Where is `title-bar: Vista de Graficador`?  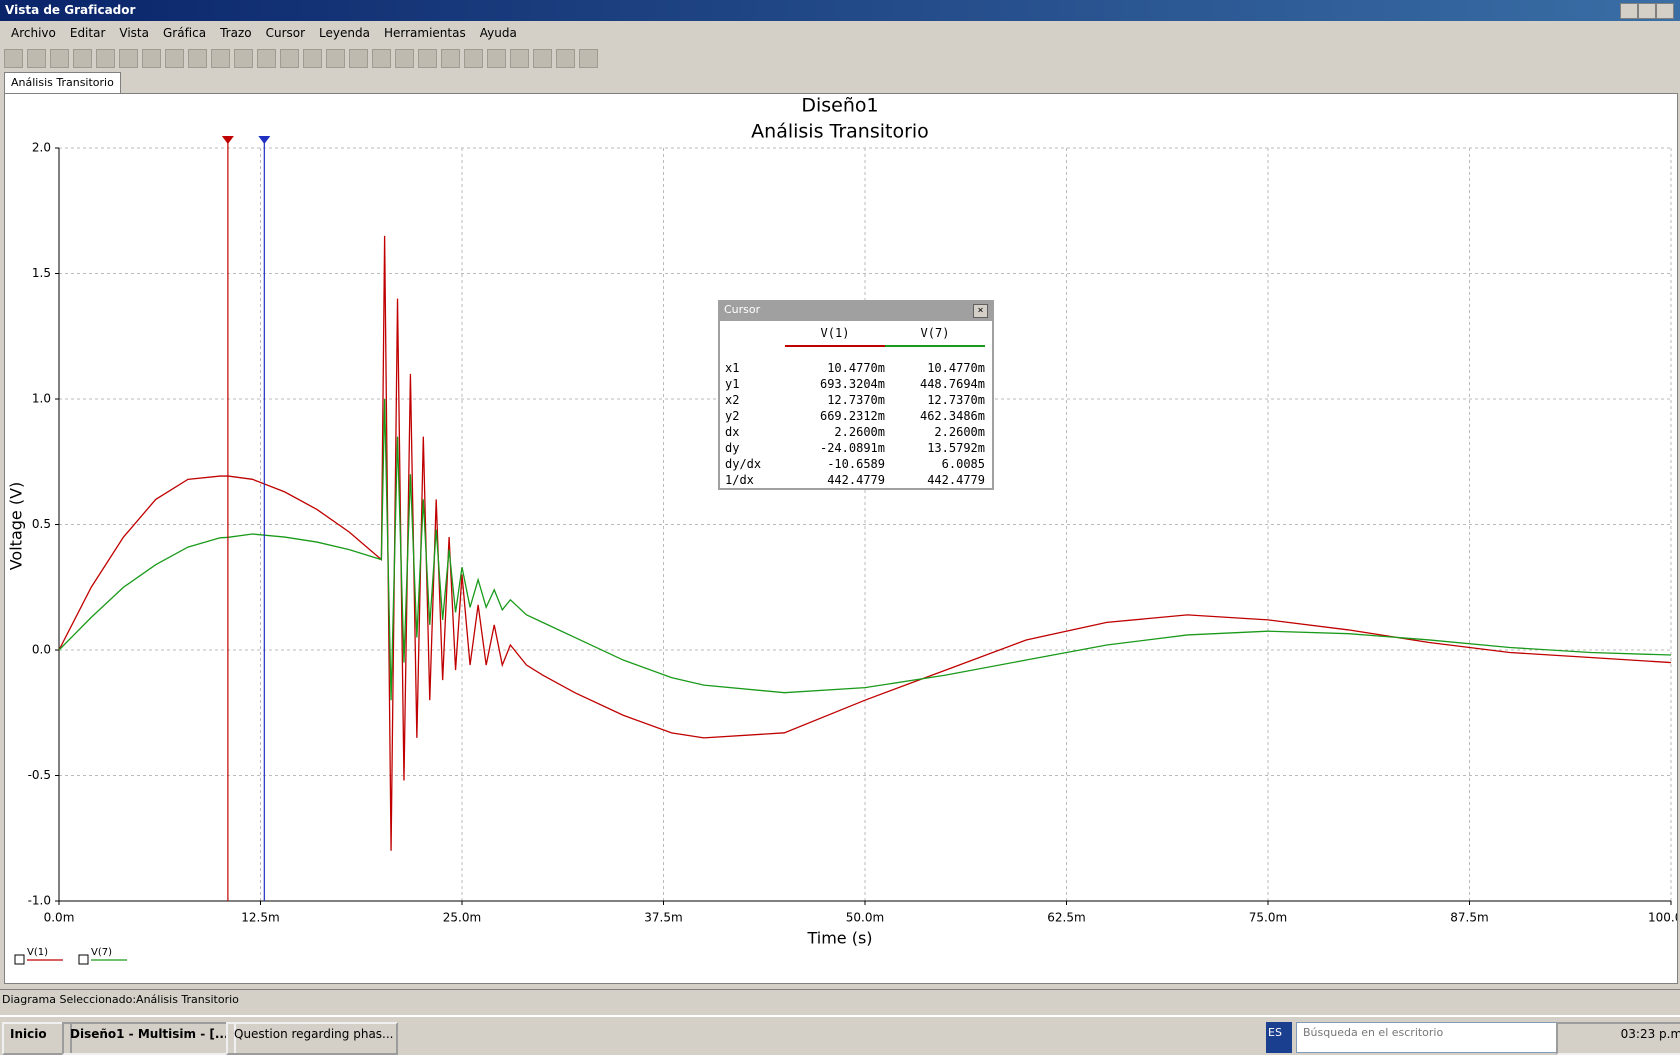
title-bar: Vista de Graficador is located at coordinates (840, 10).